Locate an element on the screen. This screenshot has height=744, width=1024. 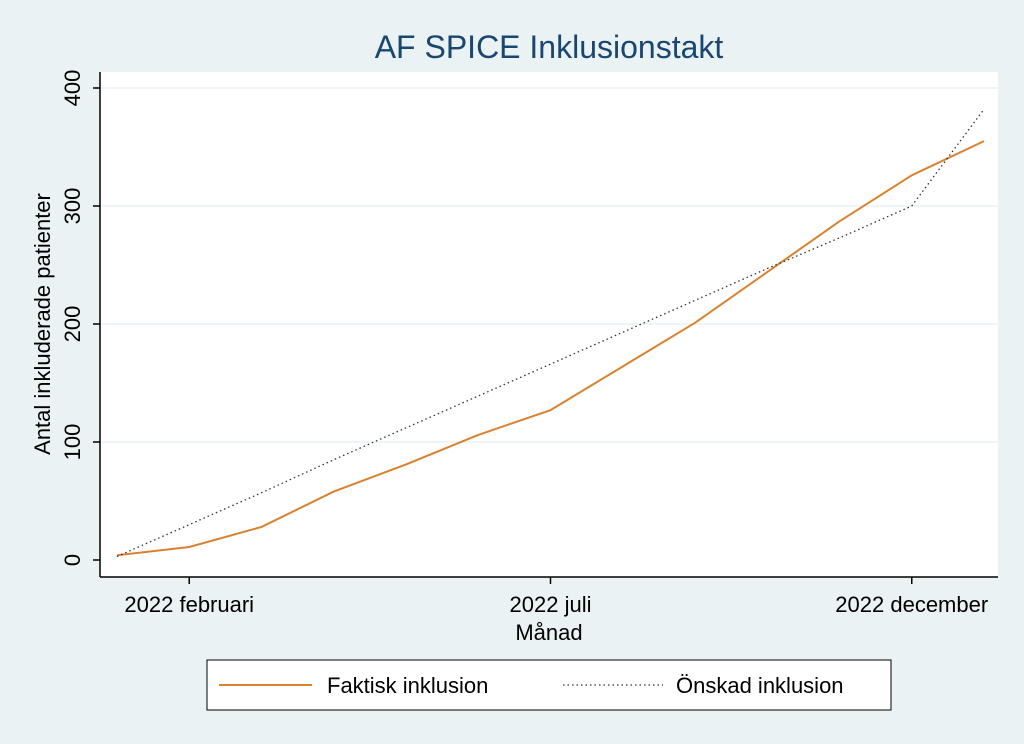
x-axis-label: Månad is located at coordinates (548, 632).